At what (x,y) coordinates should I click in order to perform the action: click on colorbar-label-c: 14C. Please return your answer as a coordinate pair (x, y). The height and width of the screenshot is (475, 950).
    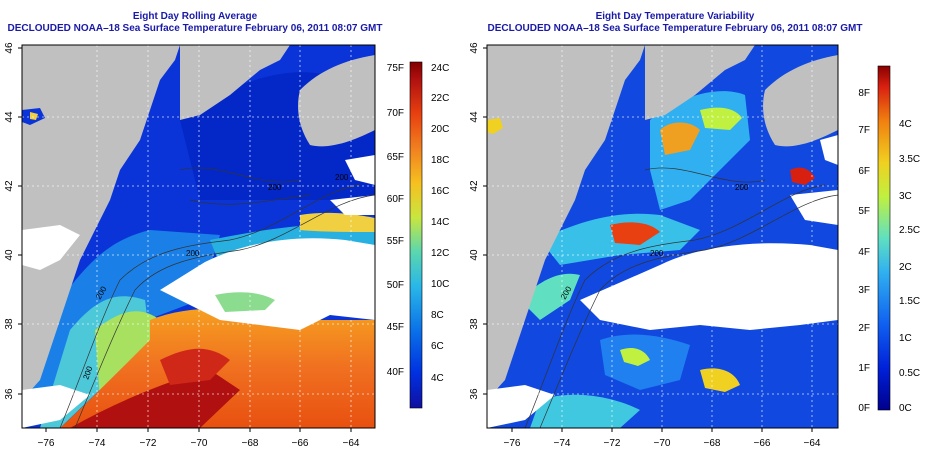
    Looking at the image, I should click on (440, 222).